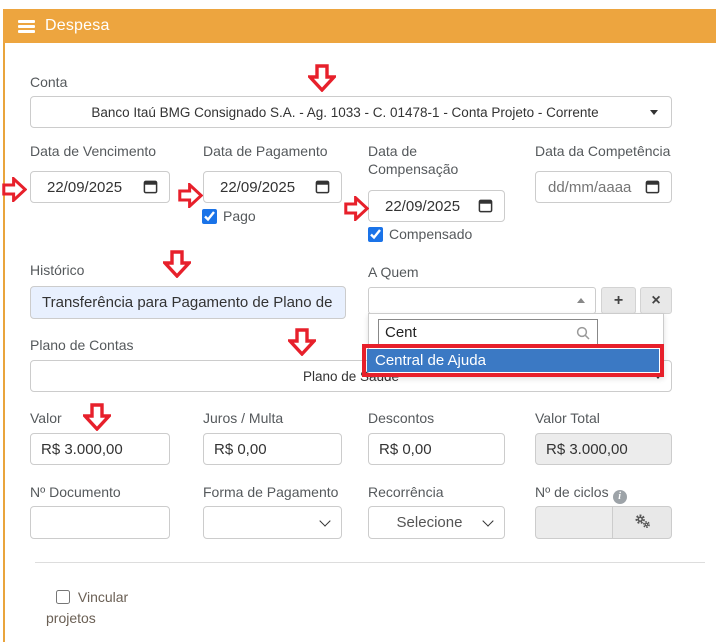 The height and width of the screenshot is (642, 716). I want to click on valor-field, so click(100, 449).